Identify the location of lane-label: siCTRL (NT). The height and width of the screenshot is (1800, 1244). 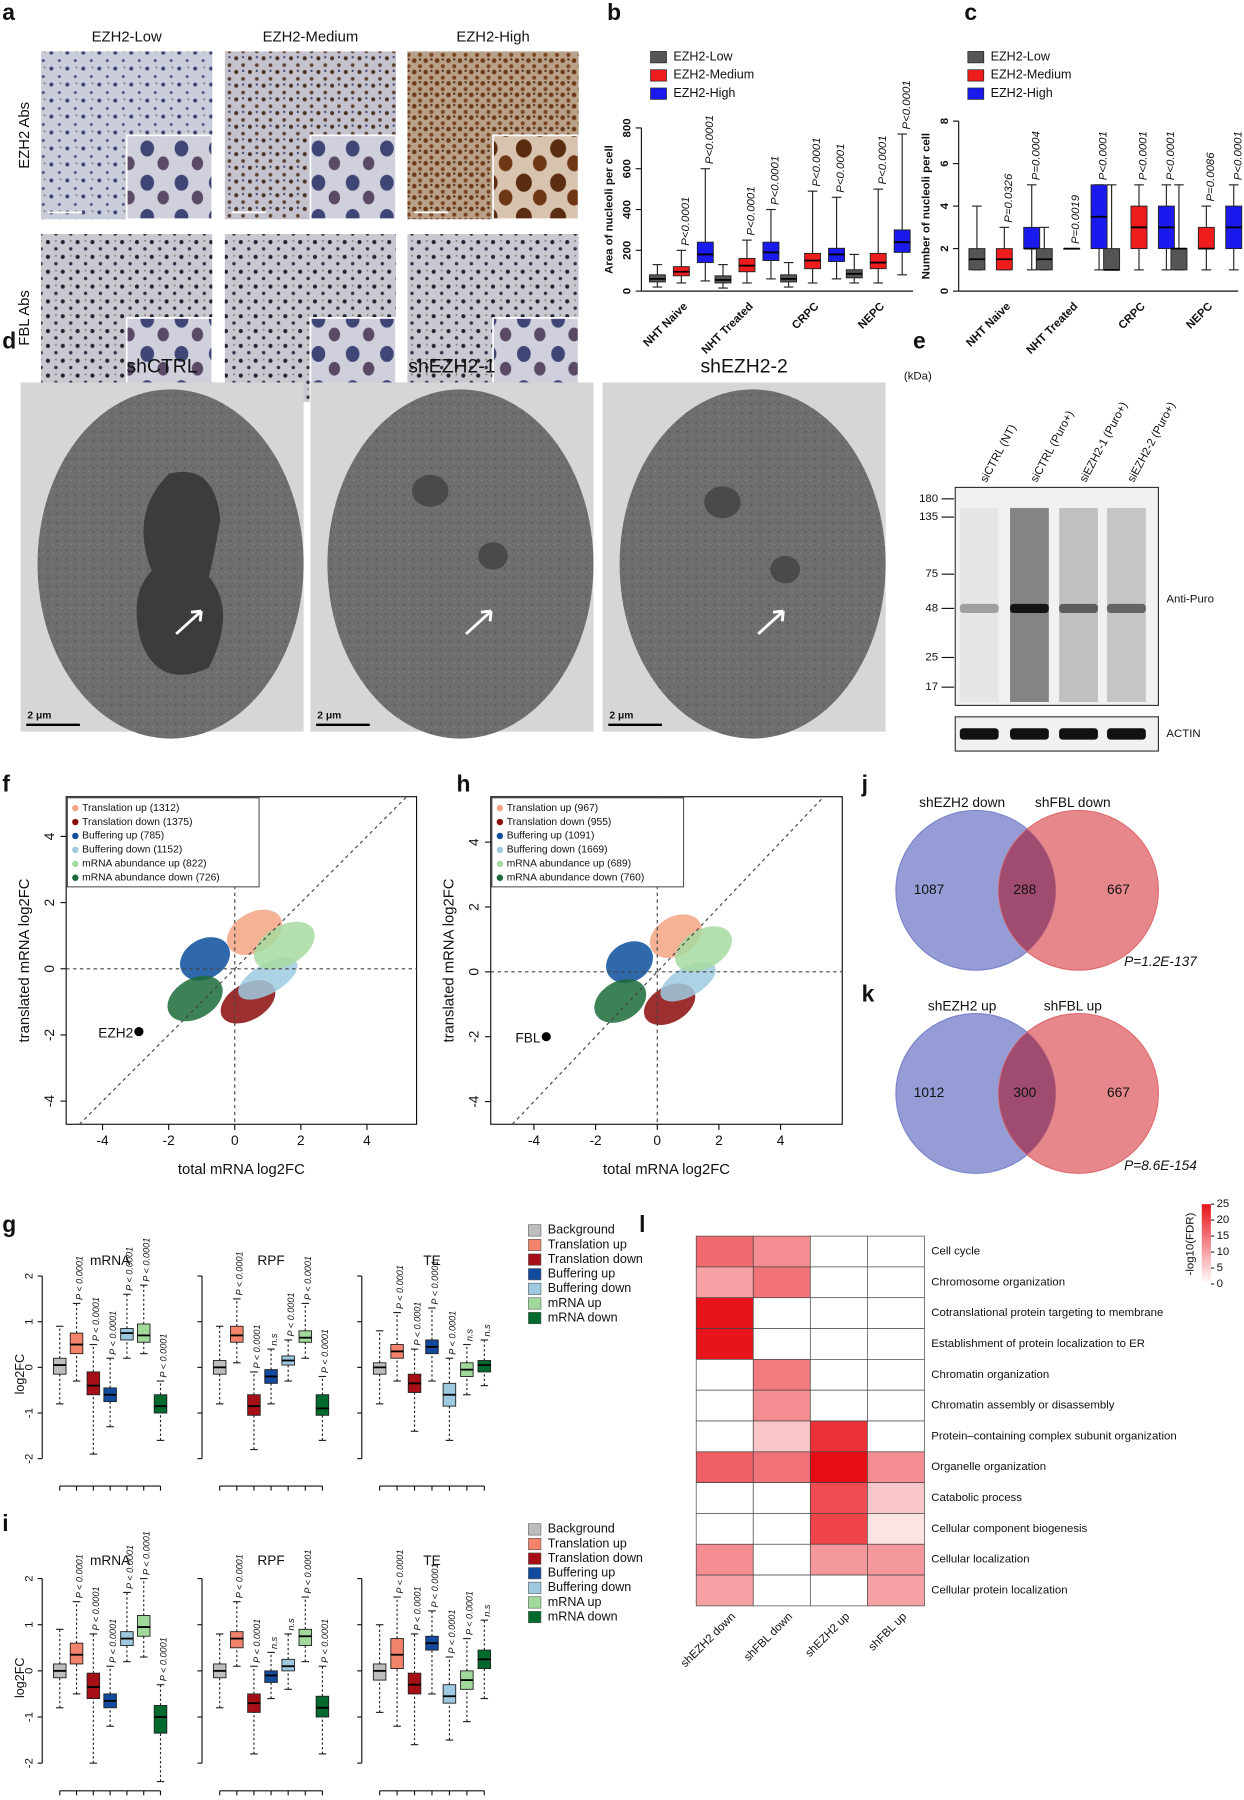
(999, 454).